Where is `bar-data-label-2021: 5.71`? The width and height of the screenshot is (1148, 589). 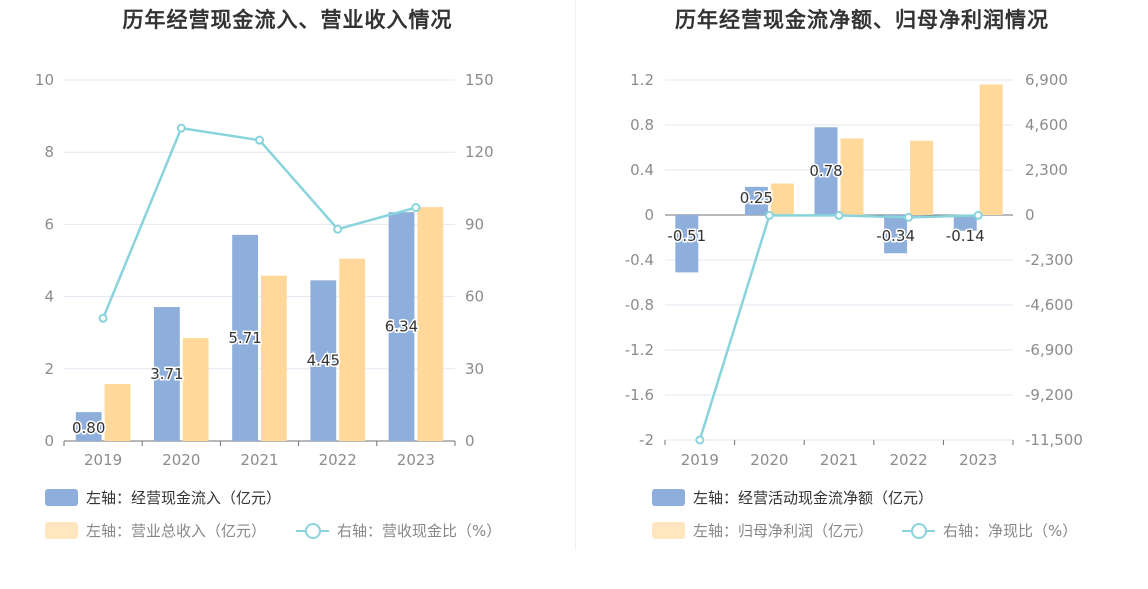 bar-data-label-2021: 5.71 is located at coordinates (244, 338).